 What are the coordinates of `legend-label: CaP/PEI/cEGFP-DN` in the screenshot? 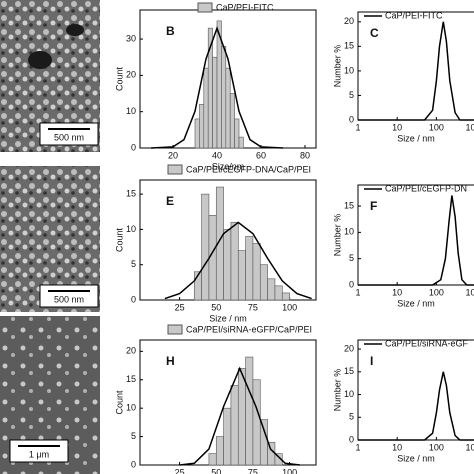 It's located at (426, 188).